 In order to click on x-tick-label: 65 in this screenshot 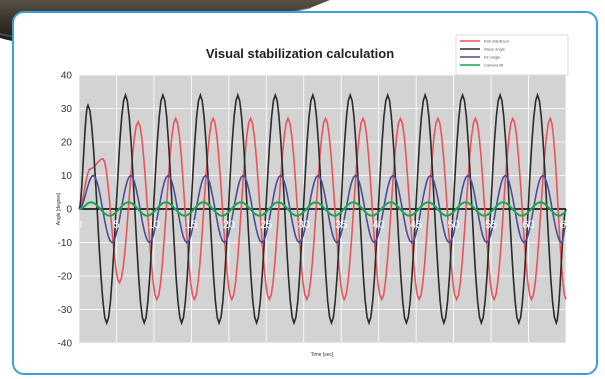, I will do `click(566, 225)`.